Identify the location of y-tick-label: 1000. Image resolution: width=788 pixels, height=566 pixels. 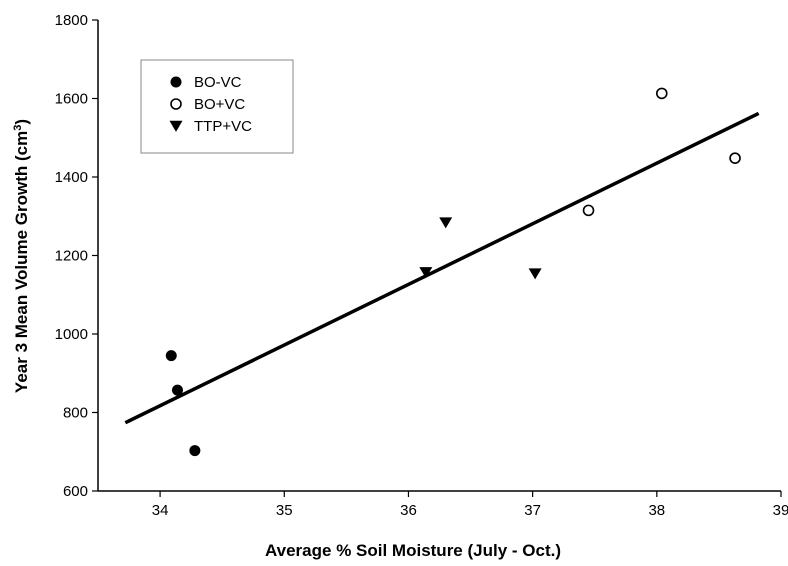
(71, 334).